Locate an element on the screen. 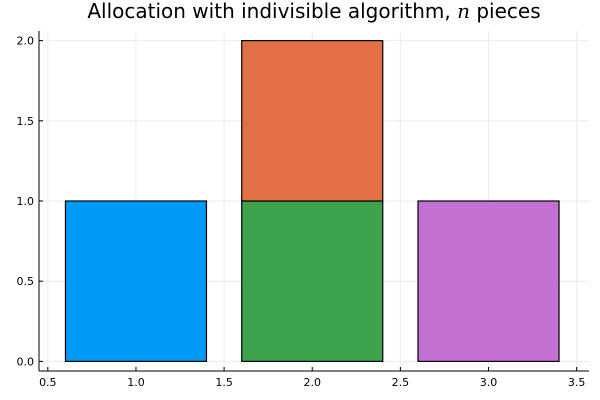 This screenshot has width=600, height=400. chart-title-suffix: pieces is located at coordinates (505, 11).